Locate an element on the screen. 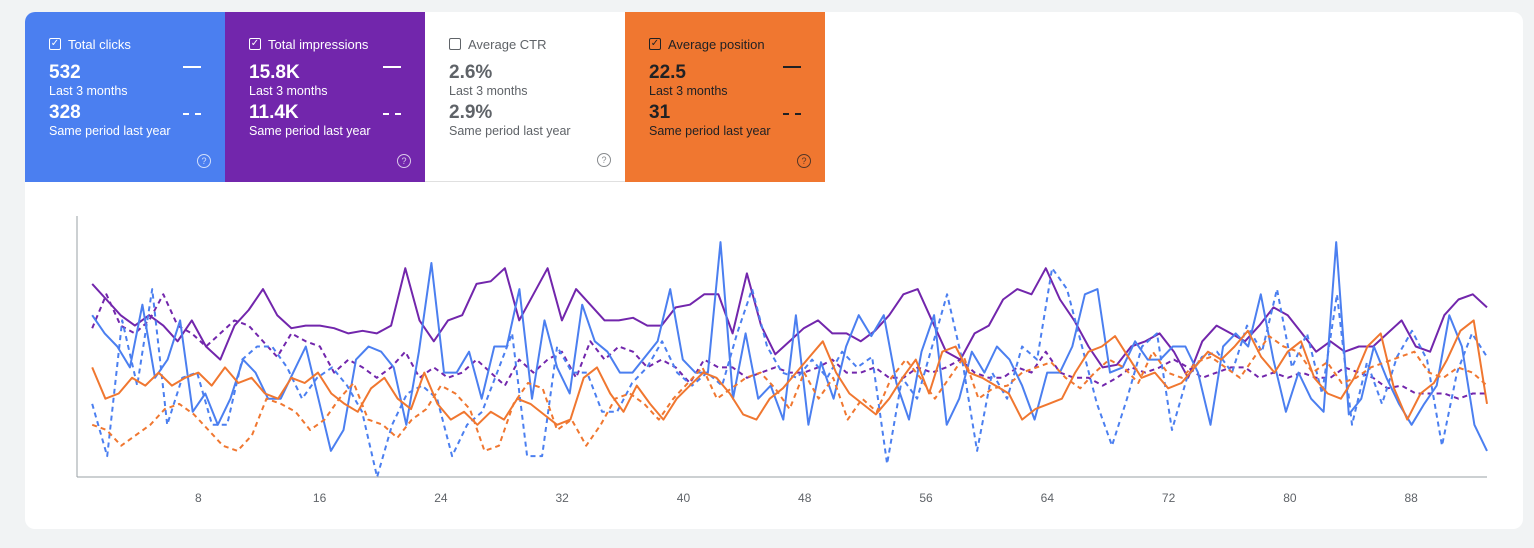 This screenshot has height=548, width=1534. x-tick-label: 64 is located at coordinates (1048, 498).